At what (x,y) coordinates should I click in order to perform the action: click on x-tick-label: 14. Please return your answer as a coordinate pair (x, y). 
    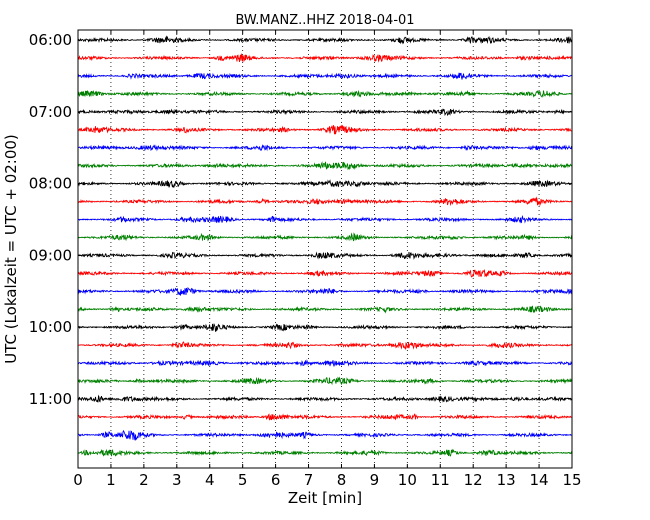
    Looking at the image, I should click on (539, 480).